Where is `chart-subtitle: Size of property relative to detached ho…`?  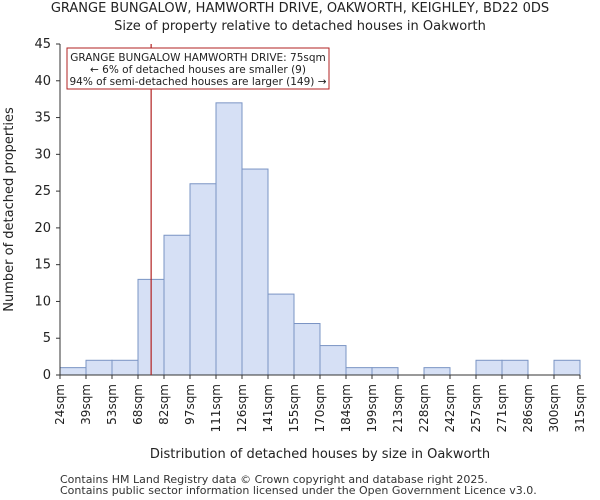
chart-subtitle: Size of property relative to detached ho… is located at coordinates (300, 26).